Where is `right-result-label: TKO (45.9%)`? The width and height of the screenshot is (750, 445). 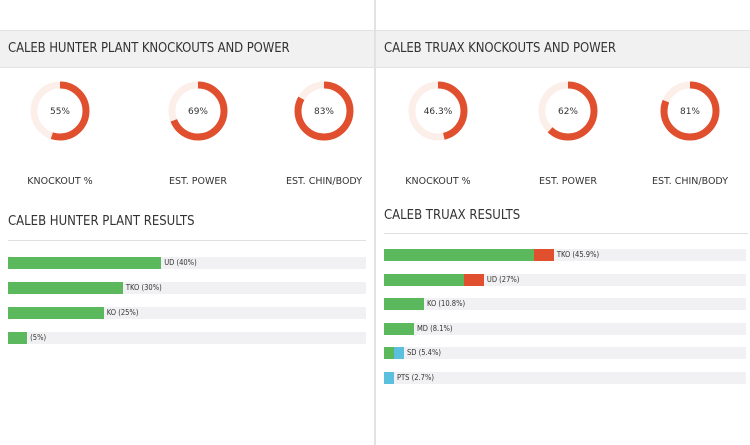 right-result-label: TKO (45.9%) is located at coordinates (578, 254).